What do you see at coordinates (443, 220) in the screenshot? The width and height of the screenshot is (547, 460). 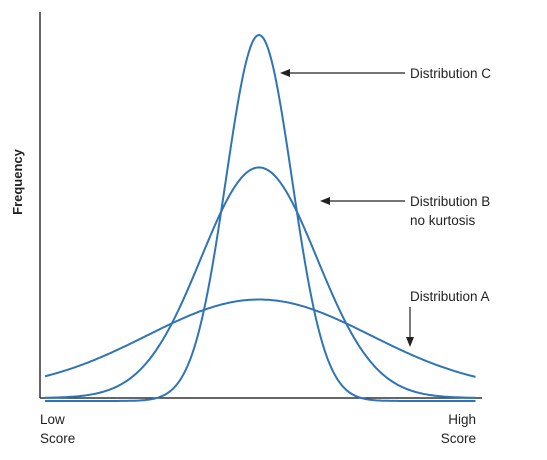 I see `distribution-b-sublabel: no kurtosis` at bounding box center [443, 220].